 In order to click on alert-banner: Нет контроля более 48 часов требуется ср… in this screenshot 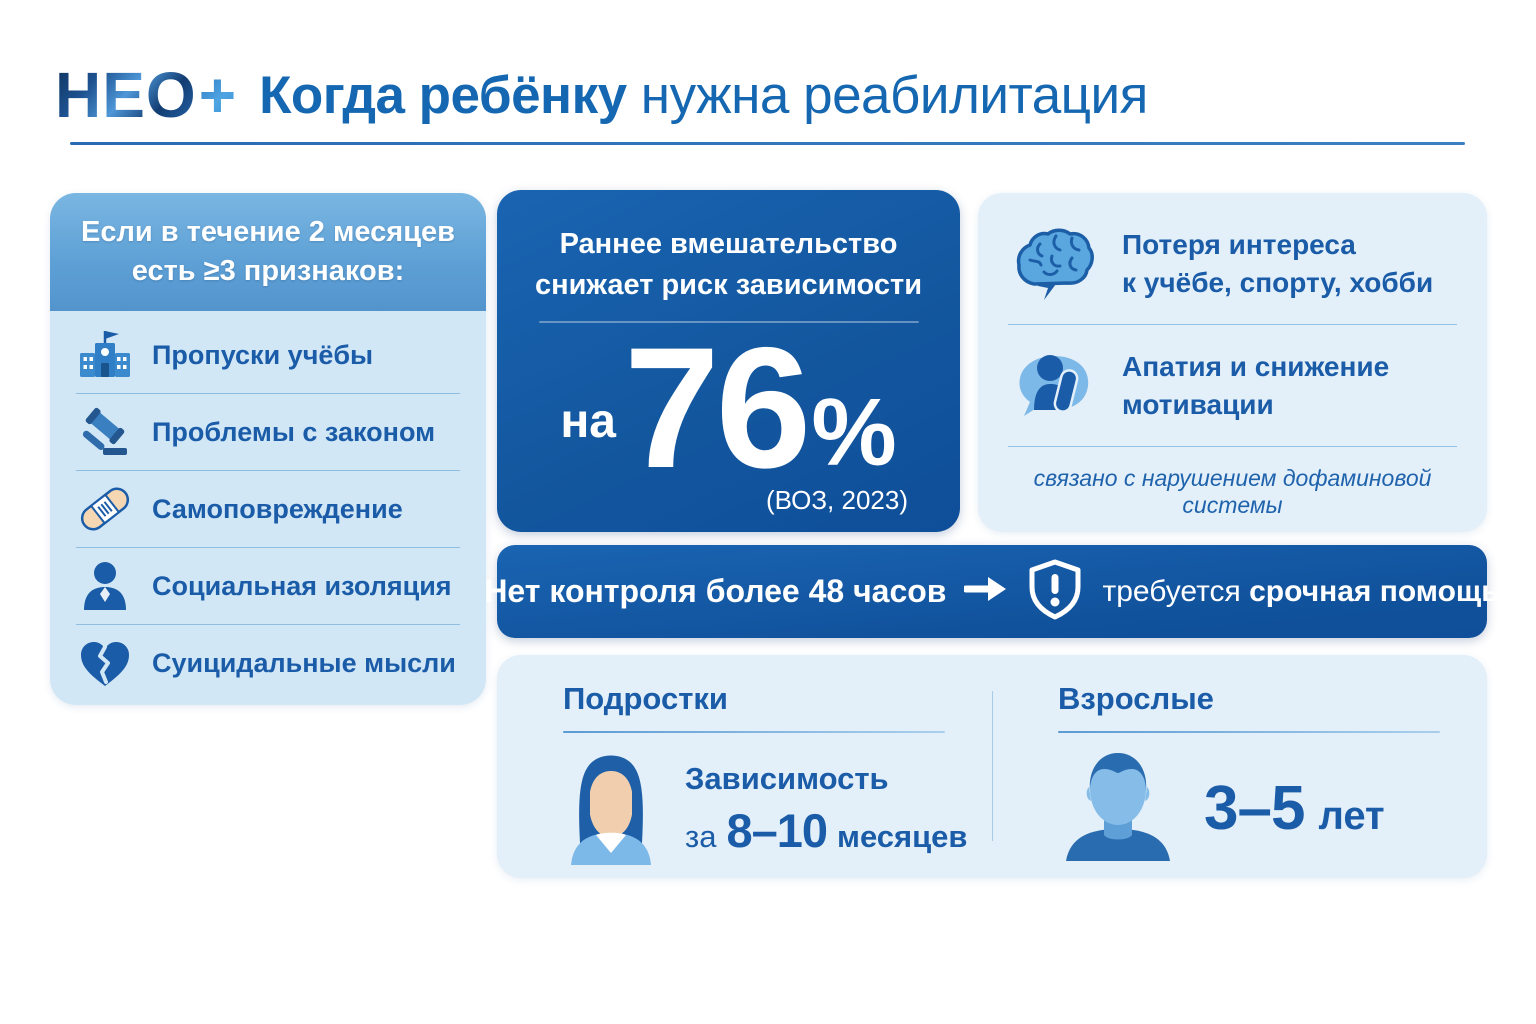, I will do `click(992, 591)`.